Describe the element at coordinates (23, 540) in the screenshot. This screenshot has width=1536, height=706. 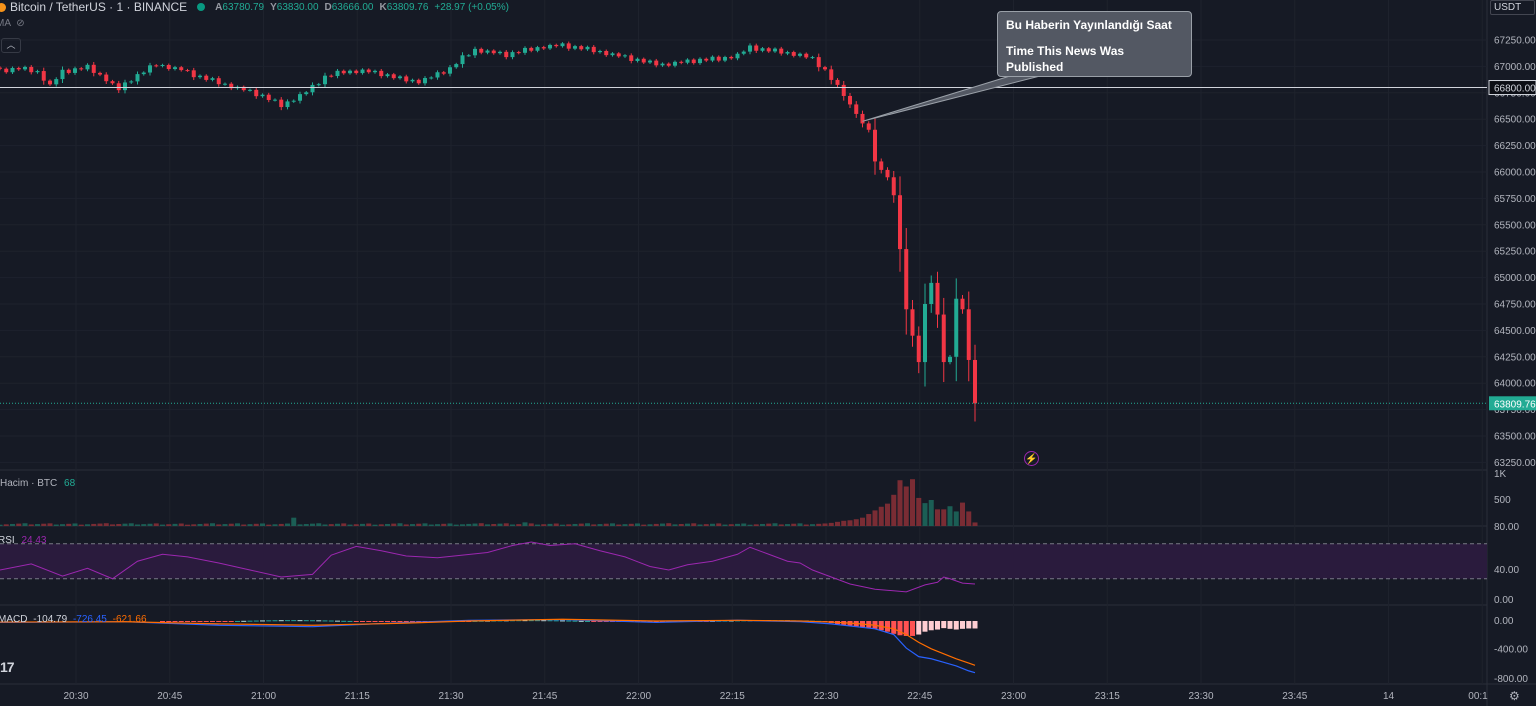
I see `rsi-label: RSI 24.43` at that location.